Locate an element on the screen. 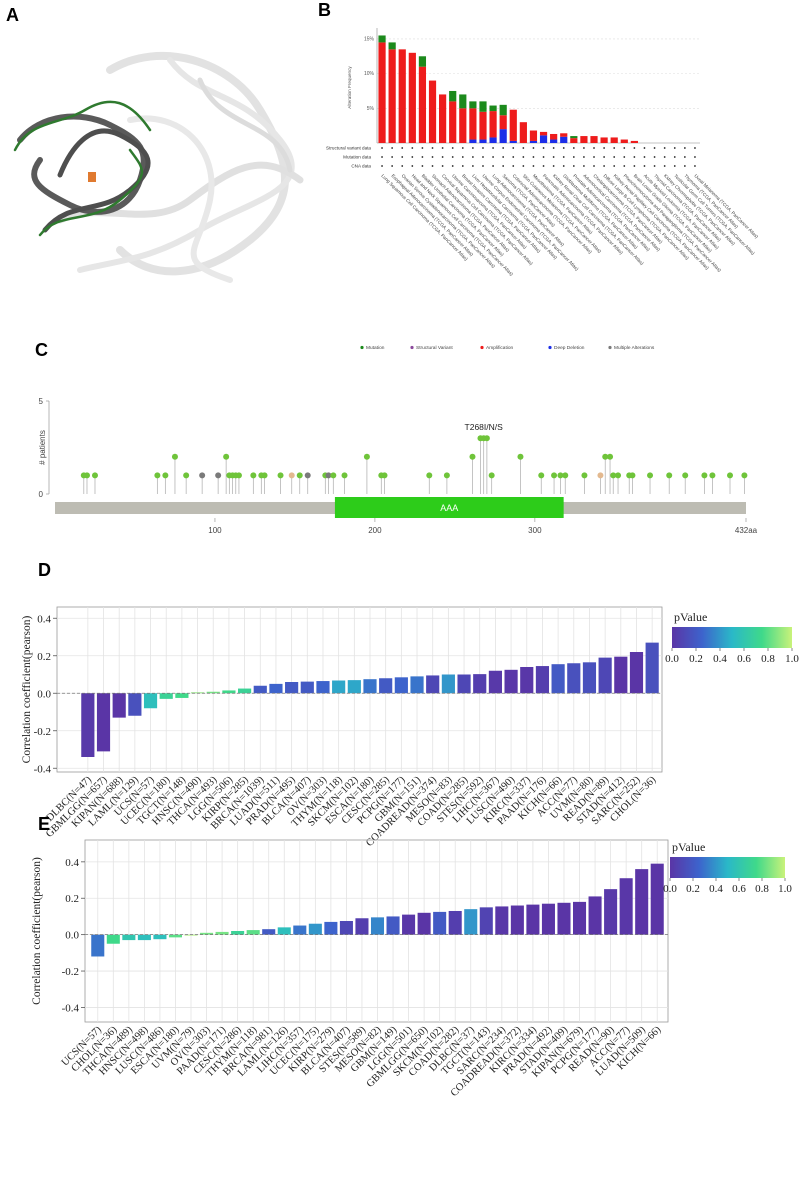  legend-label: Structural Variant is located at coordinates (434, 348).